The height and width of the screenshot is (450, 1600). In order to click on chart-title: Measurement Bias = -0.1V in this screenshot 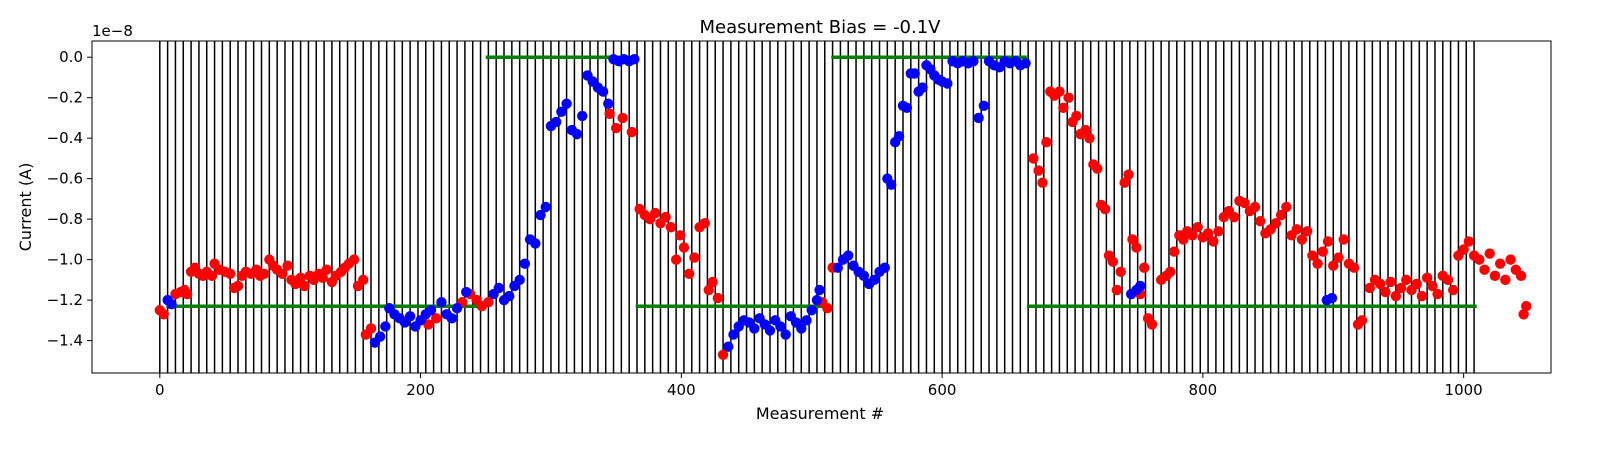, I will do `click(820, 27)`.